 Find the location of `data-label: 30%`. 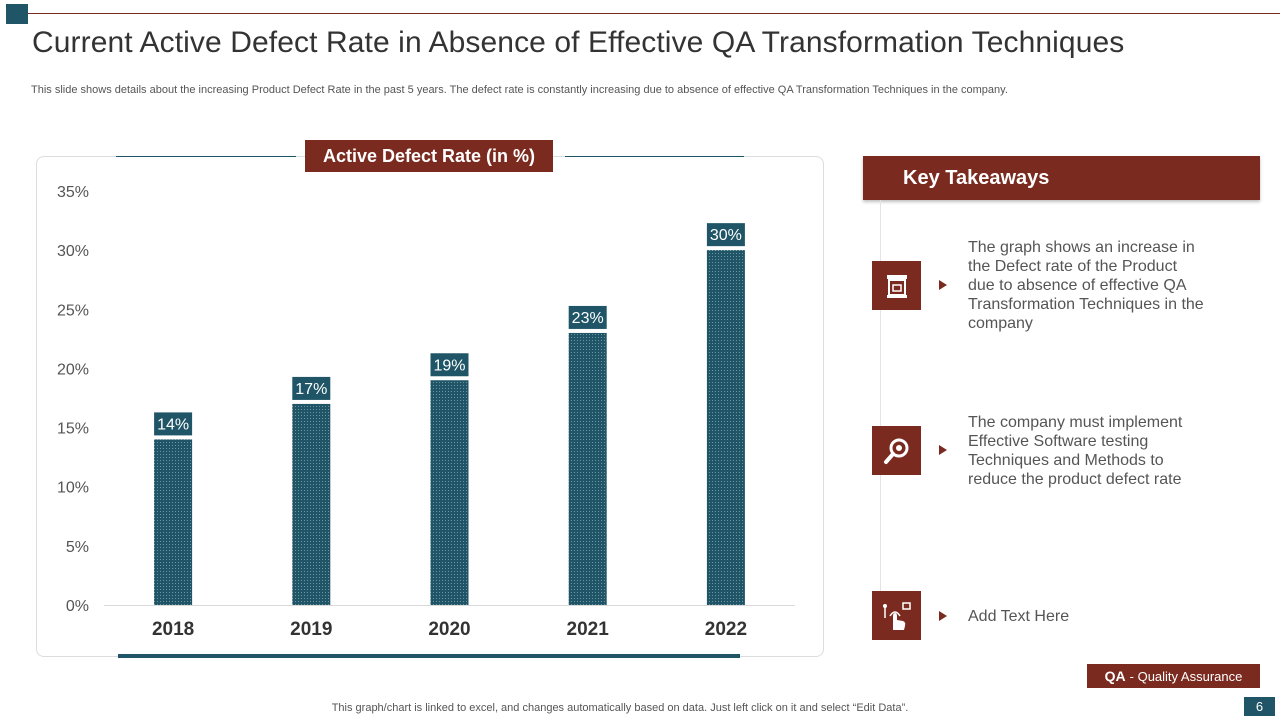

data-label: 30% is located at coordinates (726, 235).